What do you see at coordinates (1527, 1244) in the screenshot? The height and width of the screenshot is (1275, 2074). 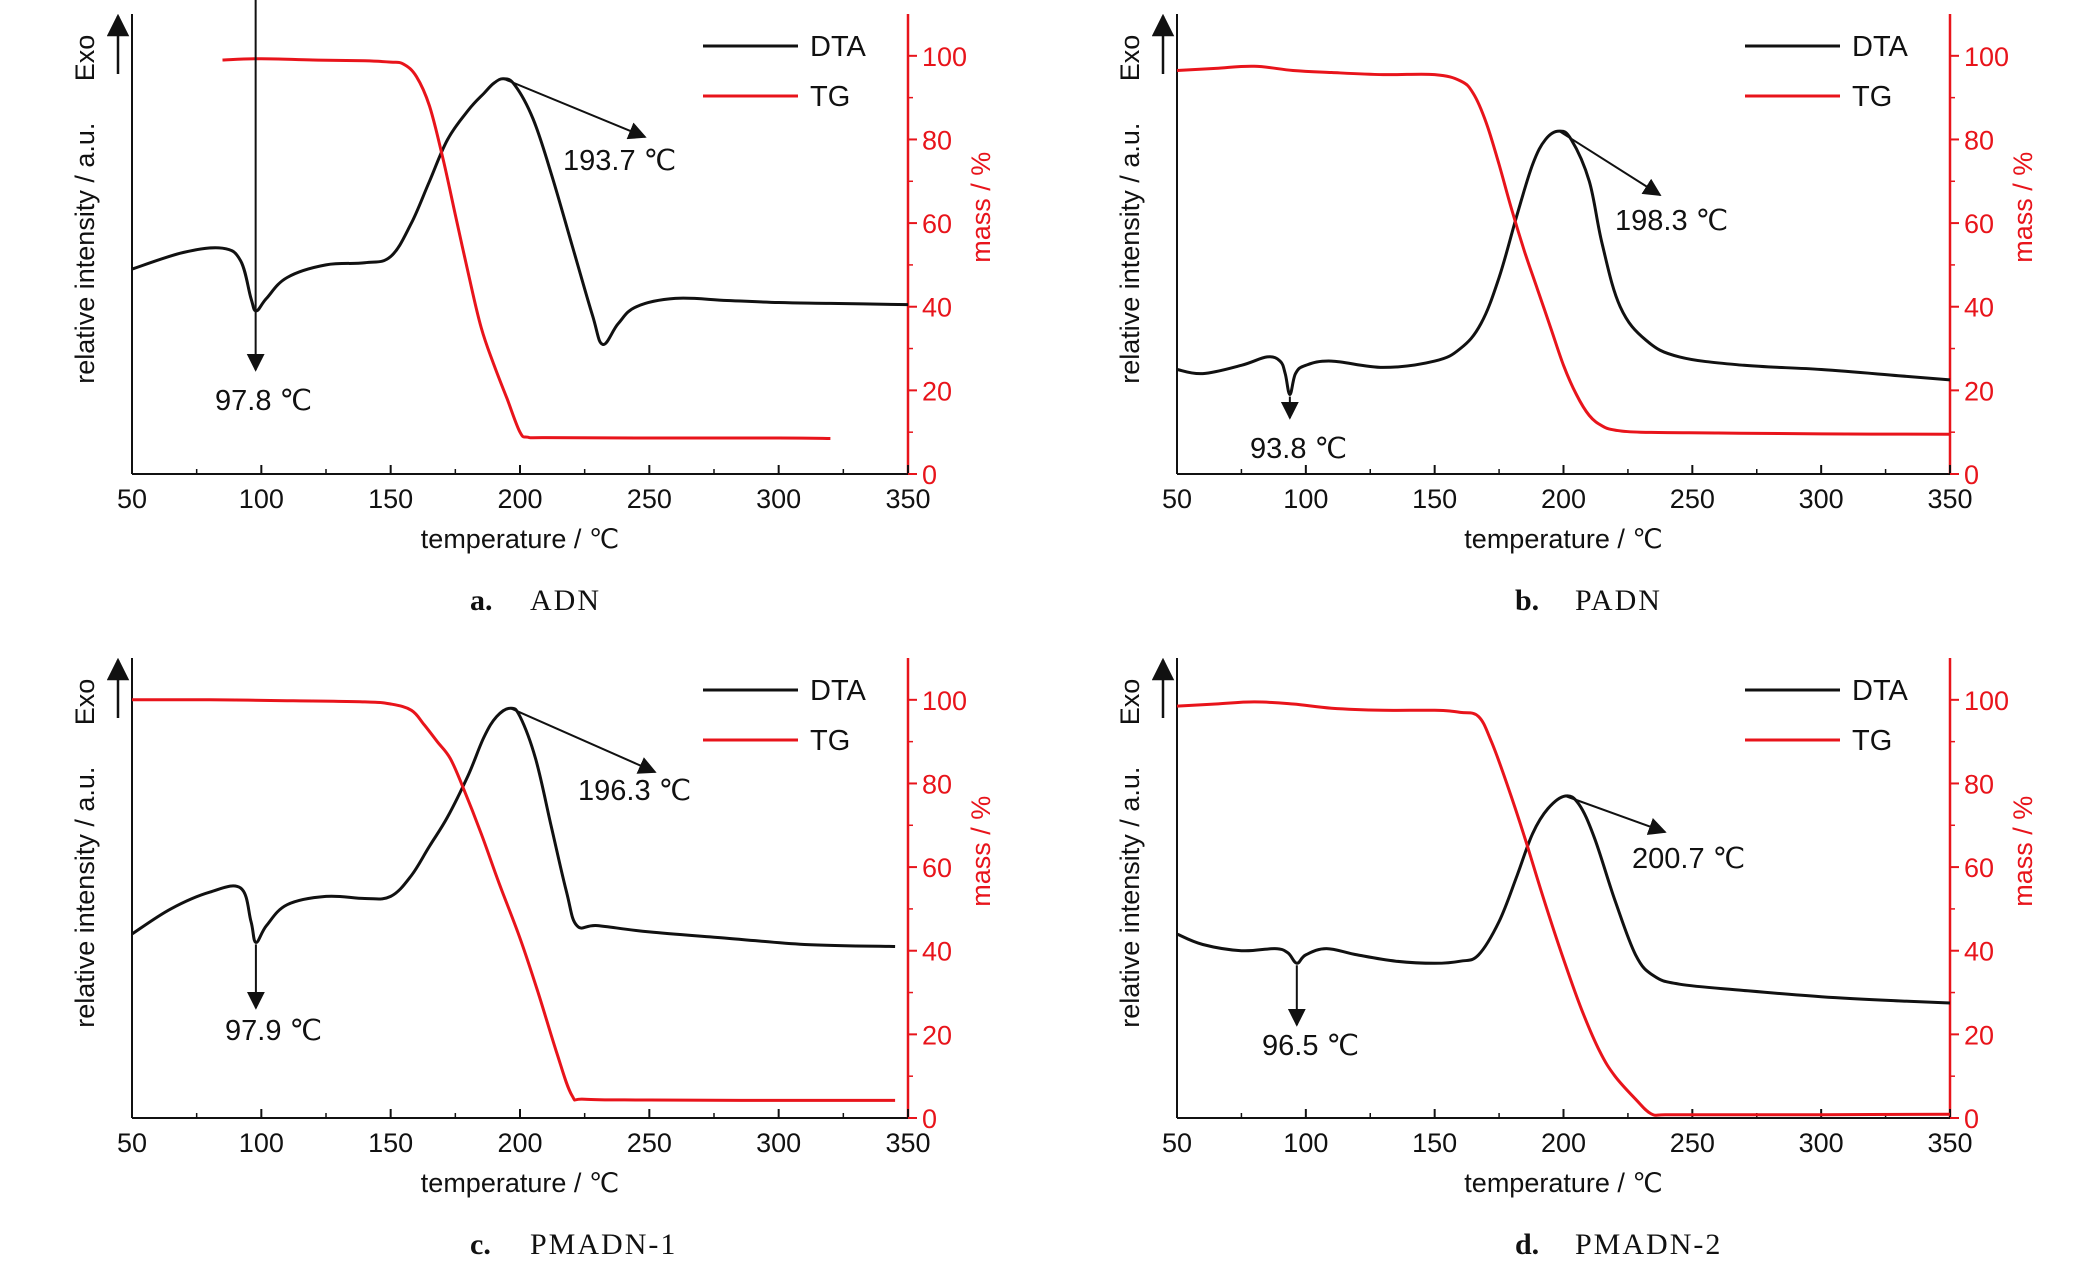 I see `caption-letter: d.` at bounding box center [1527, 1244].